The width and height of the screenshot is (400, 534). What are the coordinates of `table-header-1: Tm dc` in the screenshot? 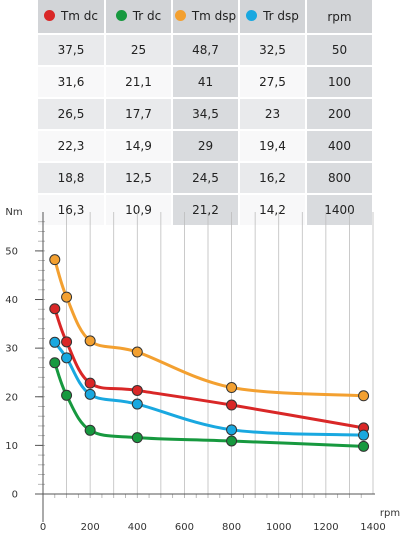 It's located at (72, 17).